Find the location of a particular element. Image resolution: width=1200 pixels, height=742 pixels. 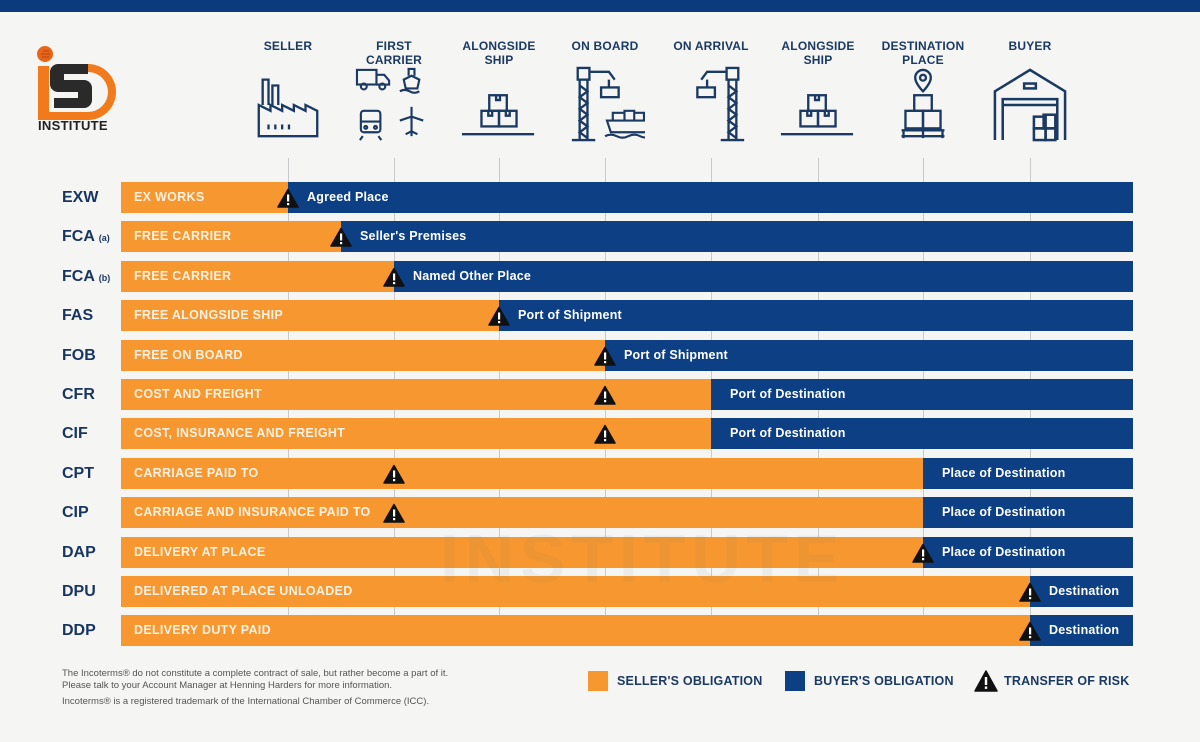

transport-modes-icon is located at coordinates (389, 104).